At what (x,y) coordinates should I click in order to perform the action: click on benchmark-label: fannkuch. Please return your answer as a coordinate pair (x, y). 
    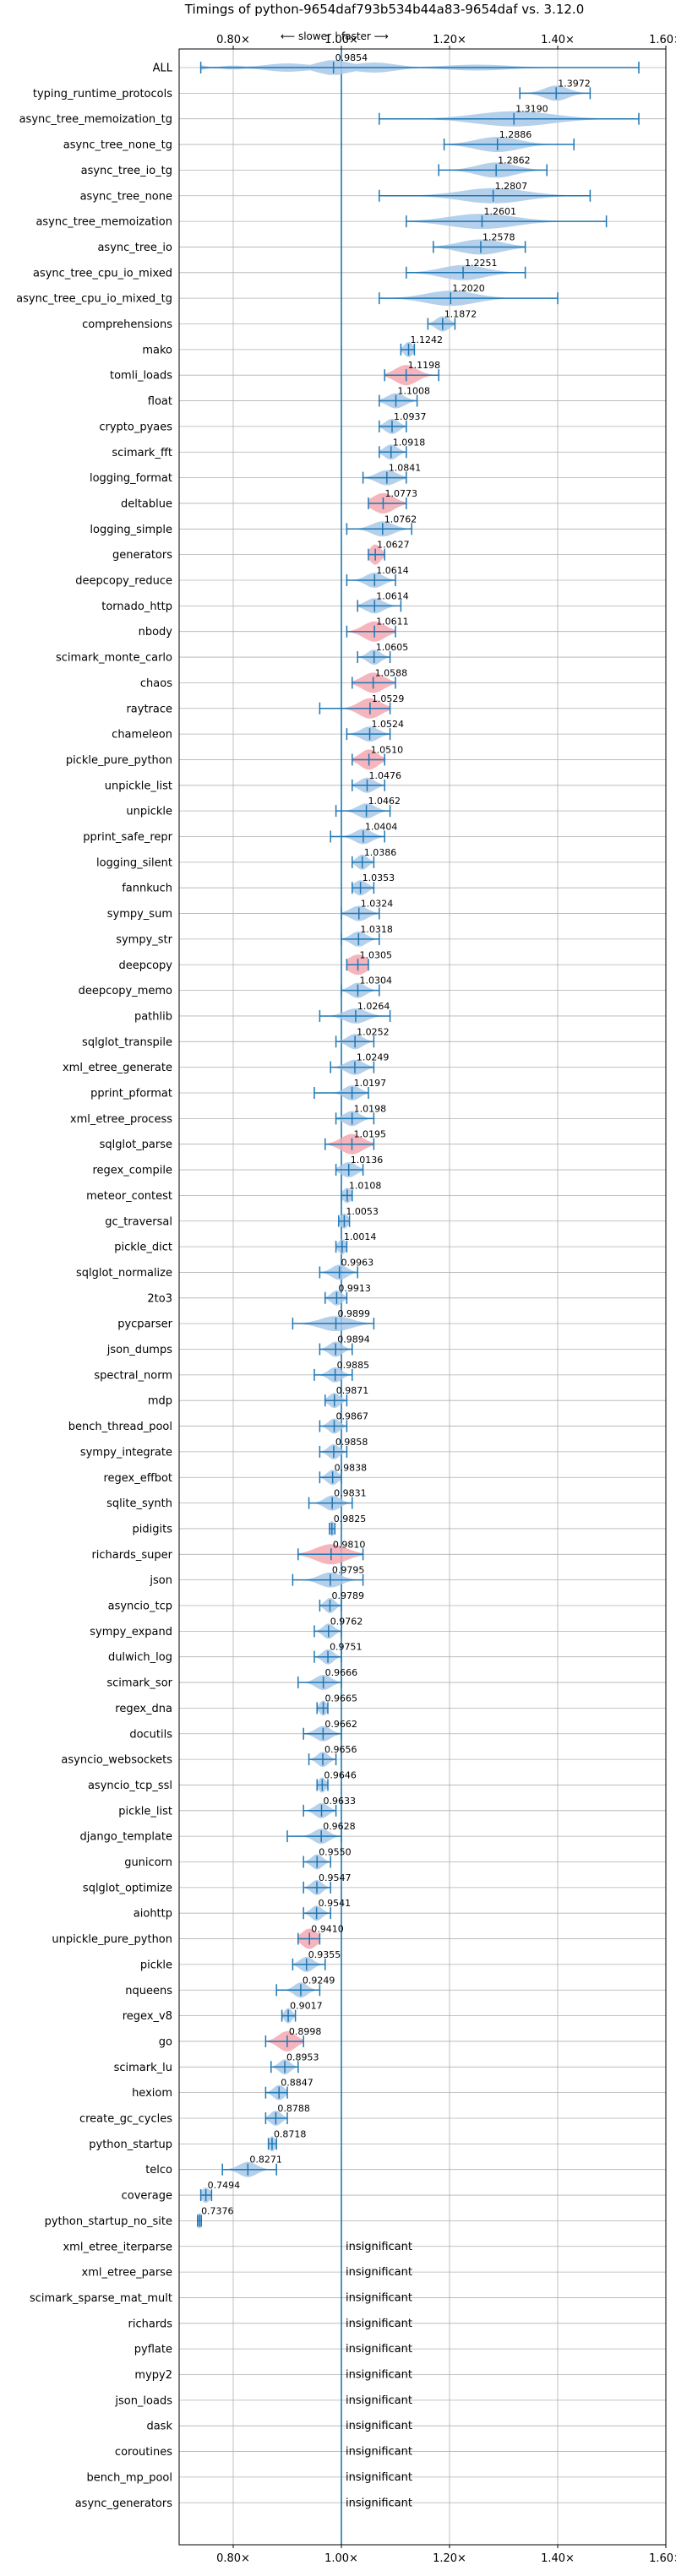
    Looking at the image, I should click on (147, 889).